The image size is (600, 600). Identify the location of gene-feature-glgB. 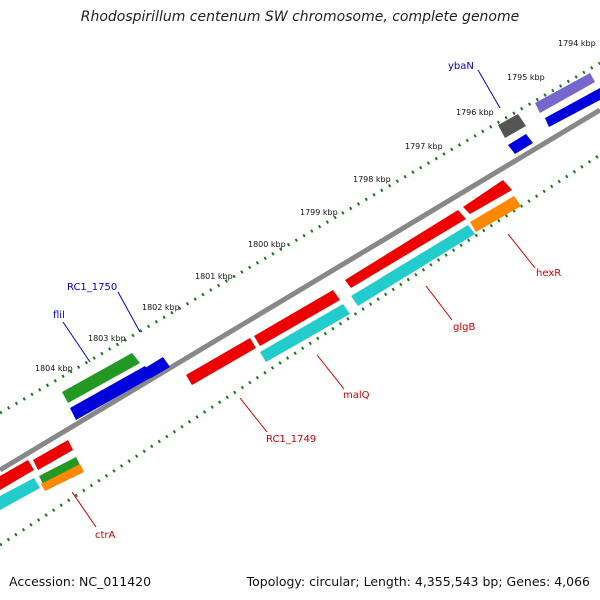
(413, 265).